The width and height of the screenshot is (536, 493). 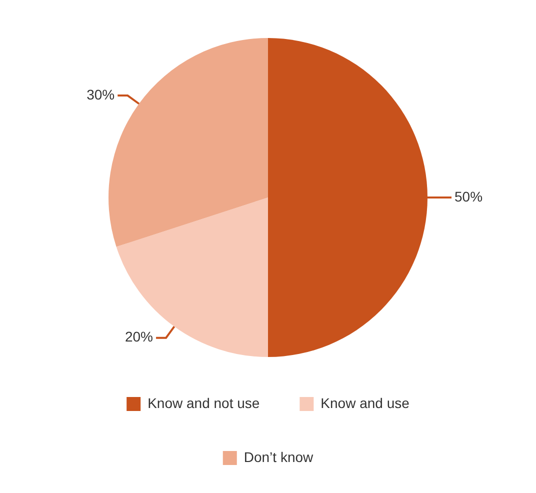 I want to click on legend-label: Don’t know, so click(x=279, y=456).